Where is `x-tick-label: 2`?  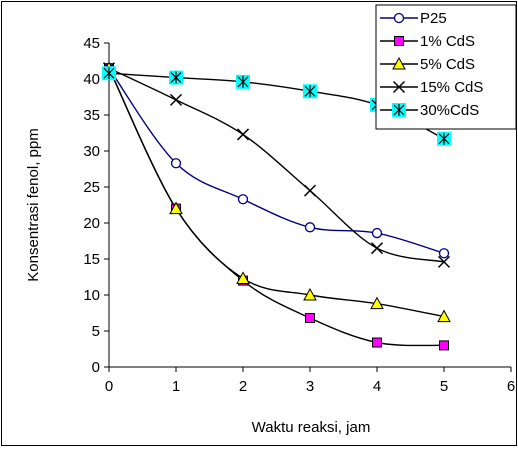
x-tick-label: 2 is located at coordinates (243, 386).